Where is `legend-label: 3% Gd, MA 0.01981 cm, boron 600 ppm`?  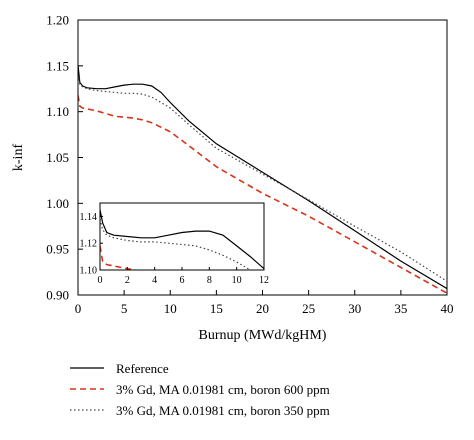 legend-label: 3% Gd, MA 0.01981 cm, boron 600 ppm is located at coordinates (223, 389).